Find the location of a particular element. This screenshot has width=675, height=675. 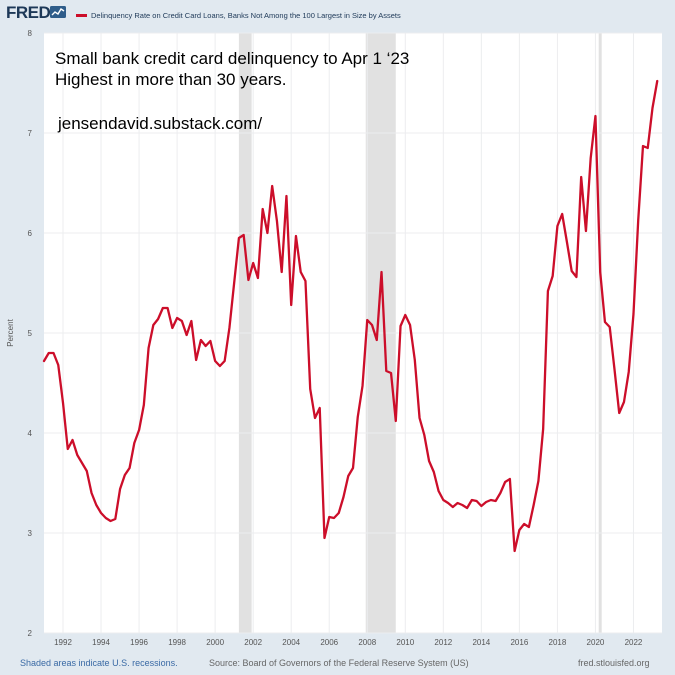

annotation-line-2: Highest in more than 30 years. is located at coordinates (171, 79).